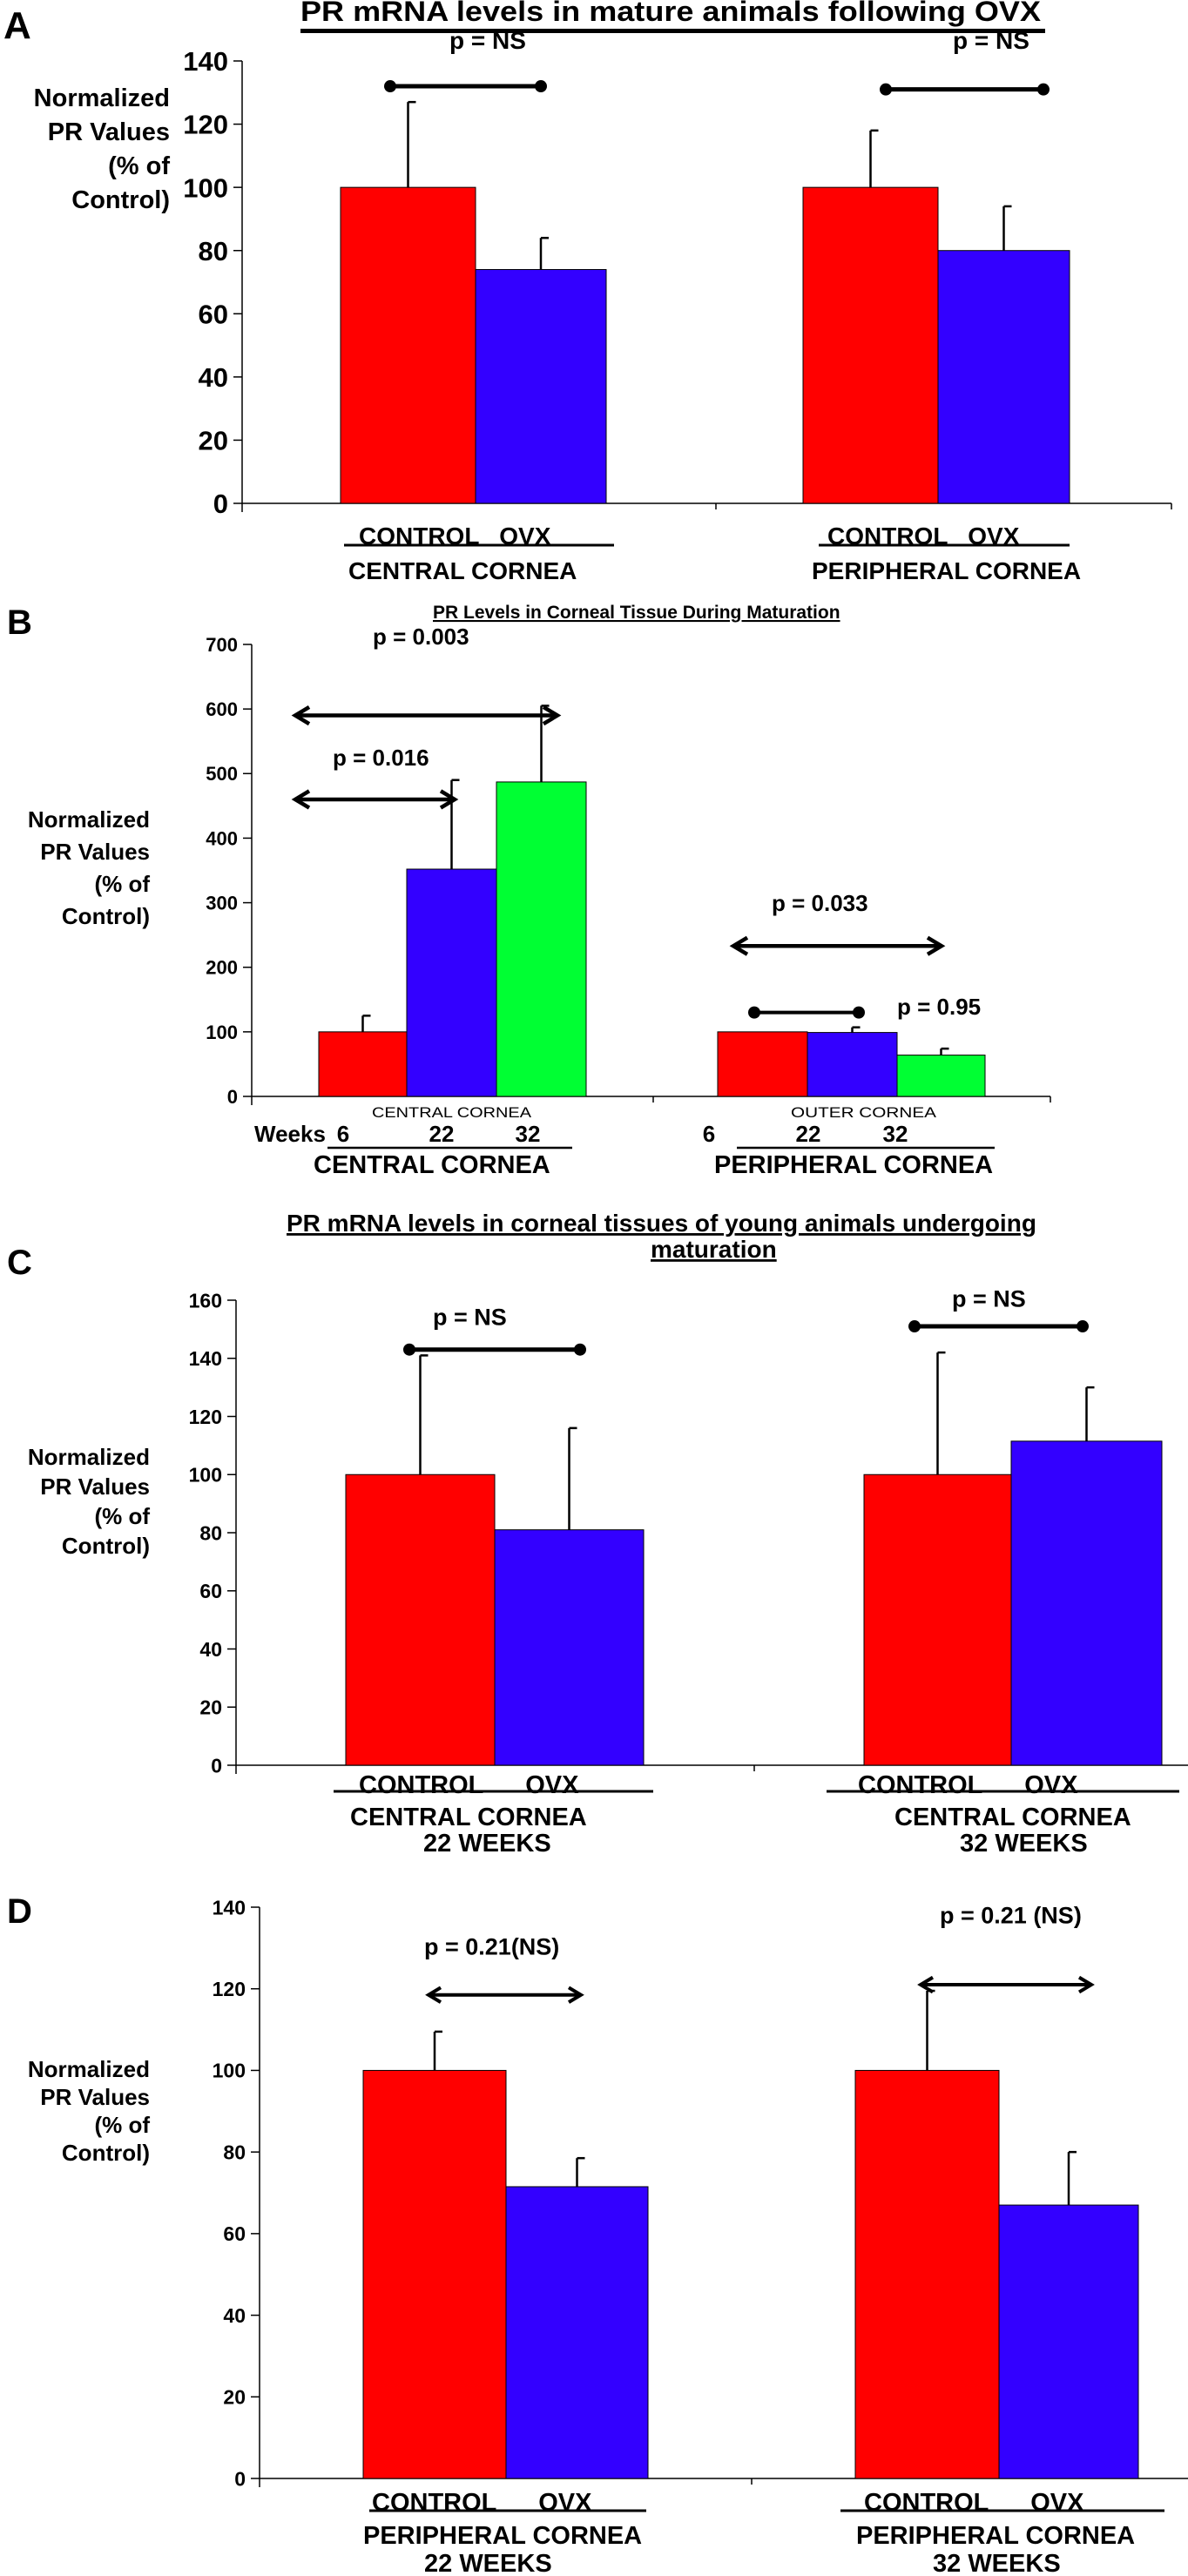 The height and width of the screenshot is (2576, 1188). Describe the element at coordinates (19, 623) in the screenshot. I see `panel-letter-b: B` at that location.